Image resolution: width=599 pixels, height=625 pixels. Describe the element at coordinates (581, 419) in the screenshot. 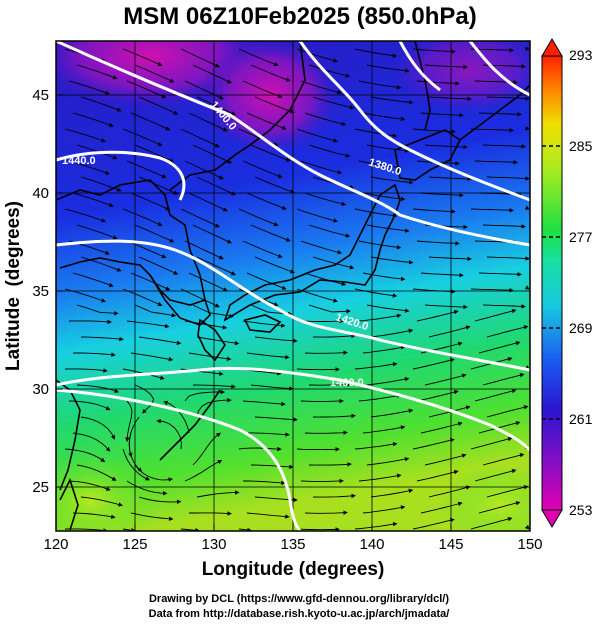

I see `colorbar-tick-label: 261` at that location.